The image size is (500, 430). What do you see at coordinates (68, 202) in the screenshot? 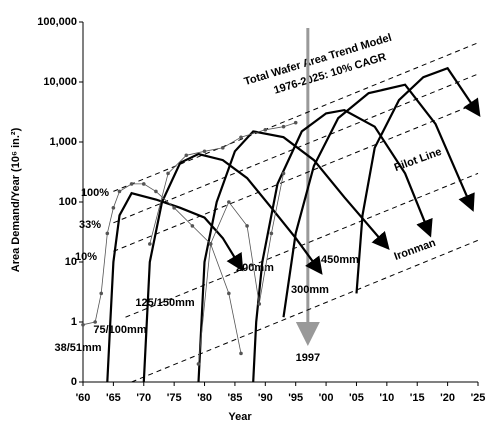
I see `y-tick-label: 100` at bounding box center [68, 202].